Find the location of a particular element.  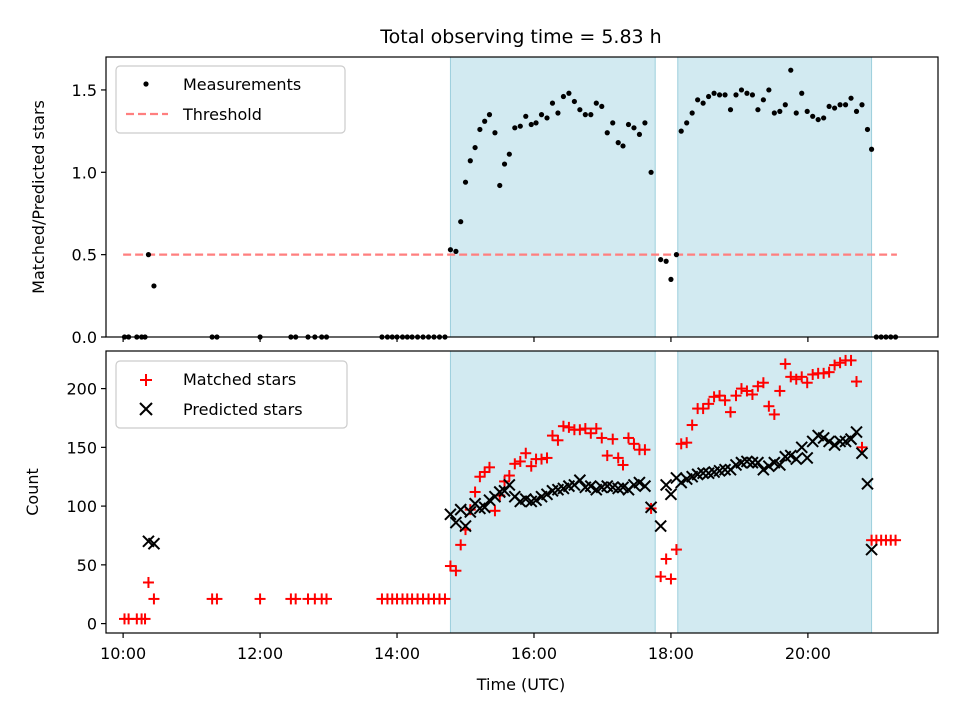

top-legend: Measurements Threshold is located at coordinates (230, 99).